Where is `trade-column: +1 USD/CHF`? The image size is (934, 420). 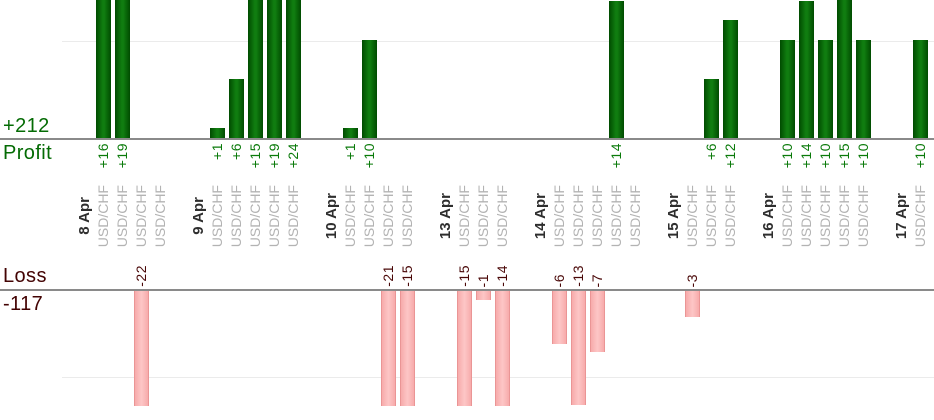
trade-column: +1 USD/CHF is located at coordinates (217, 210).